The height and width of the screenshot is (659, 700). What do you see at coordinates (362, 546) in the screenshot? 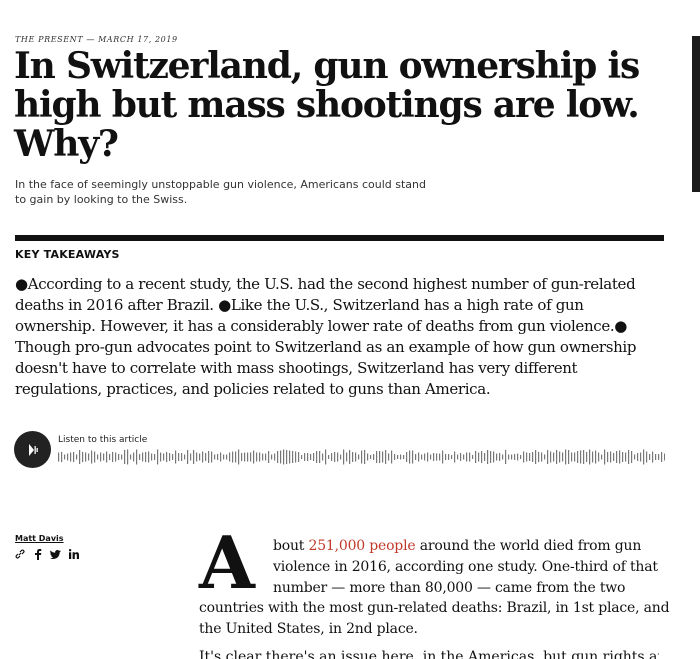
I see `source-link: 251,000 people` at bounding box center [362, 546].